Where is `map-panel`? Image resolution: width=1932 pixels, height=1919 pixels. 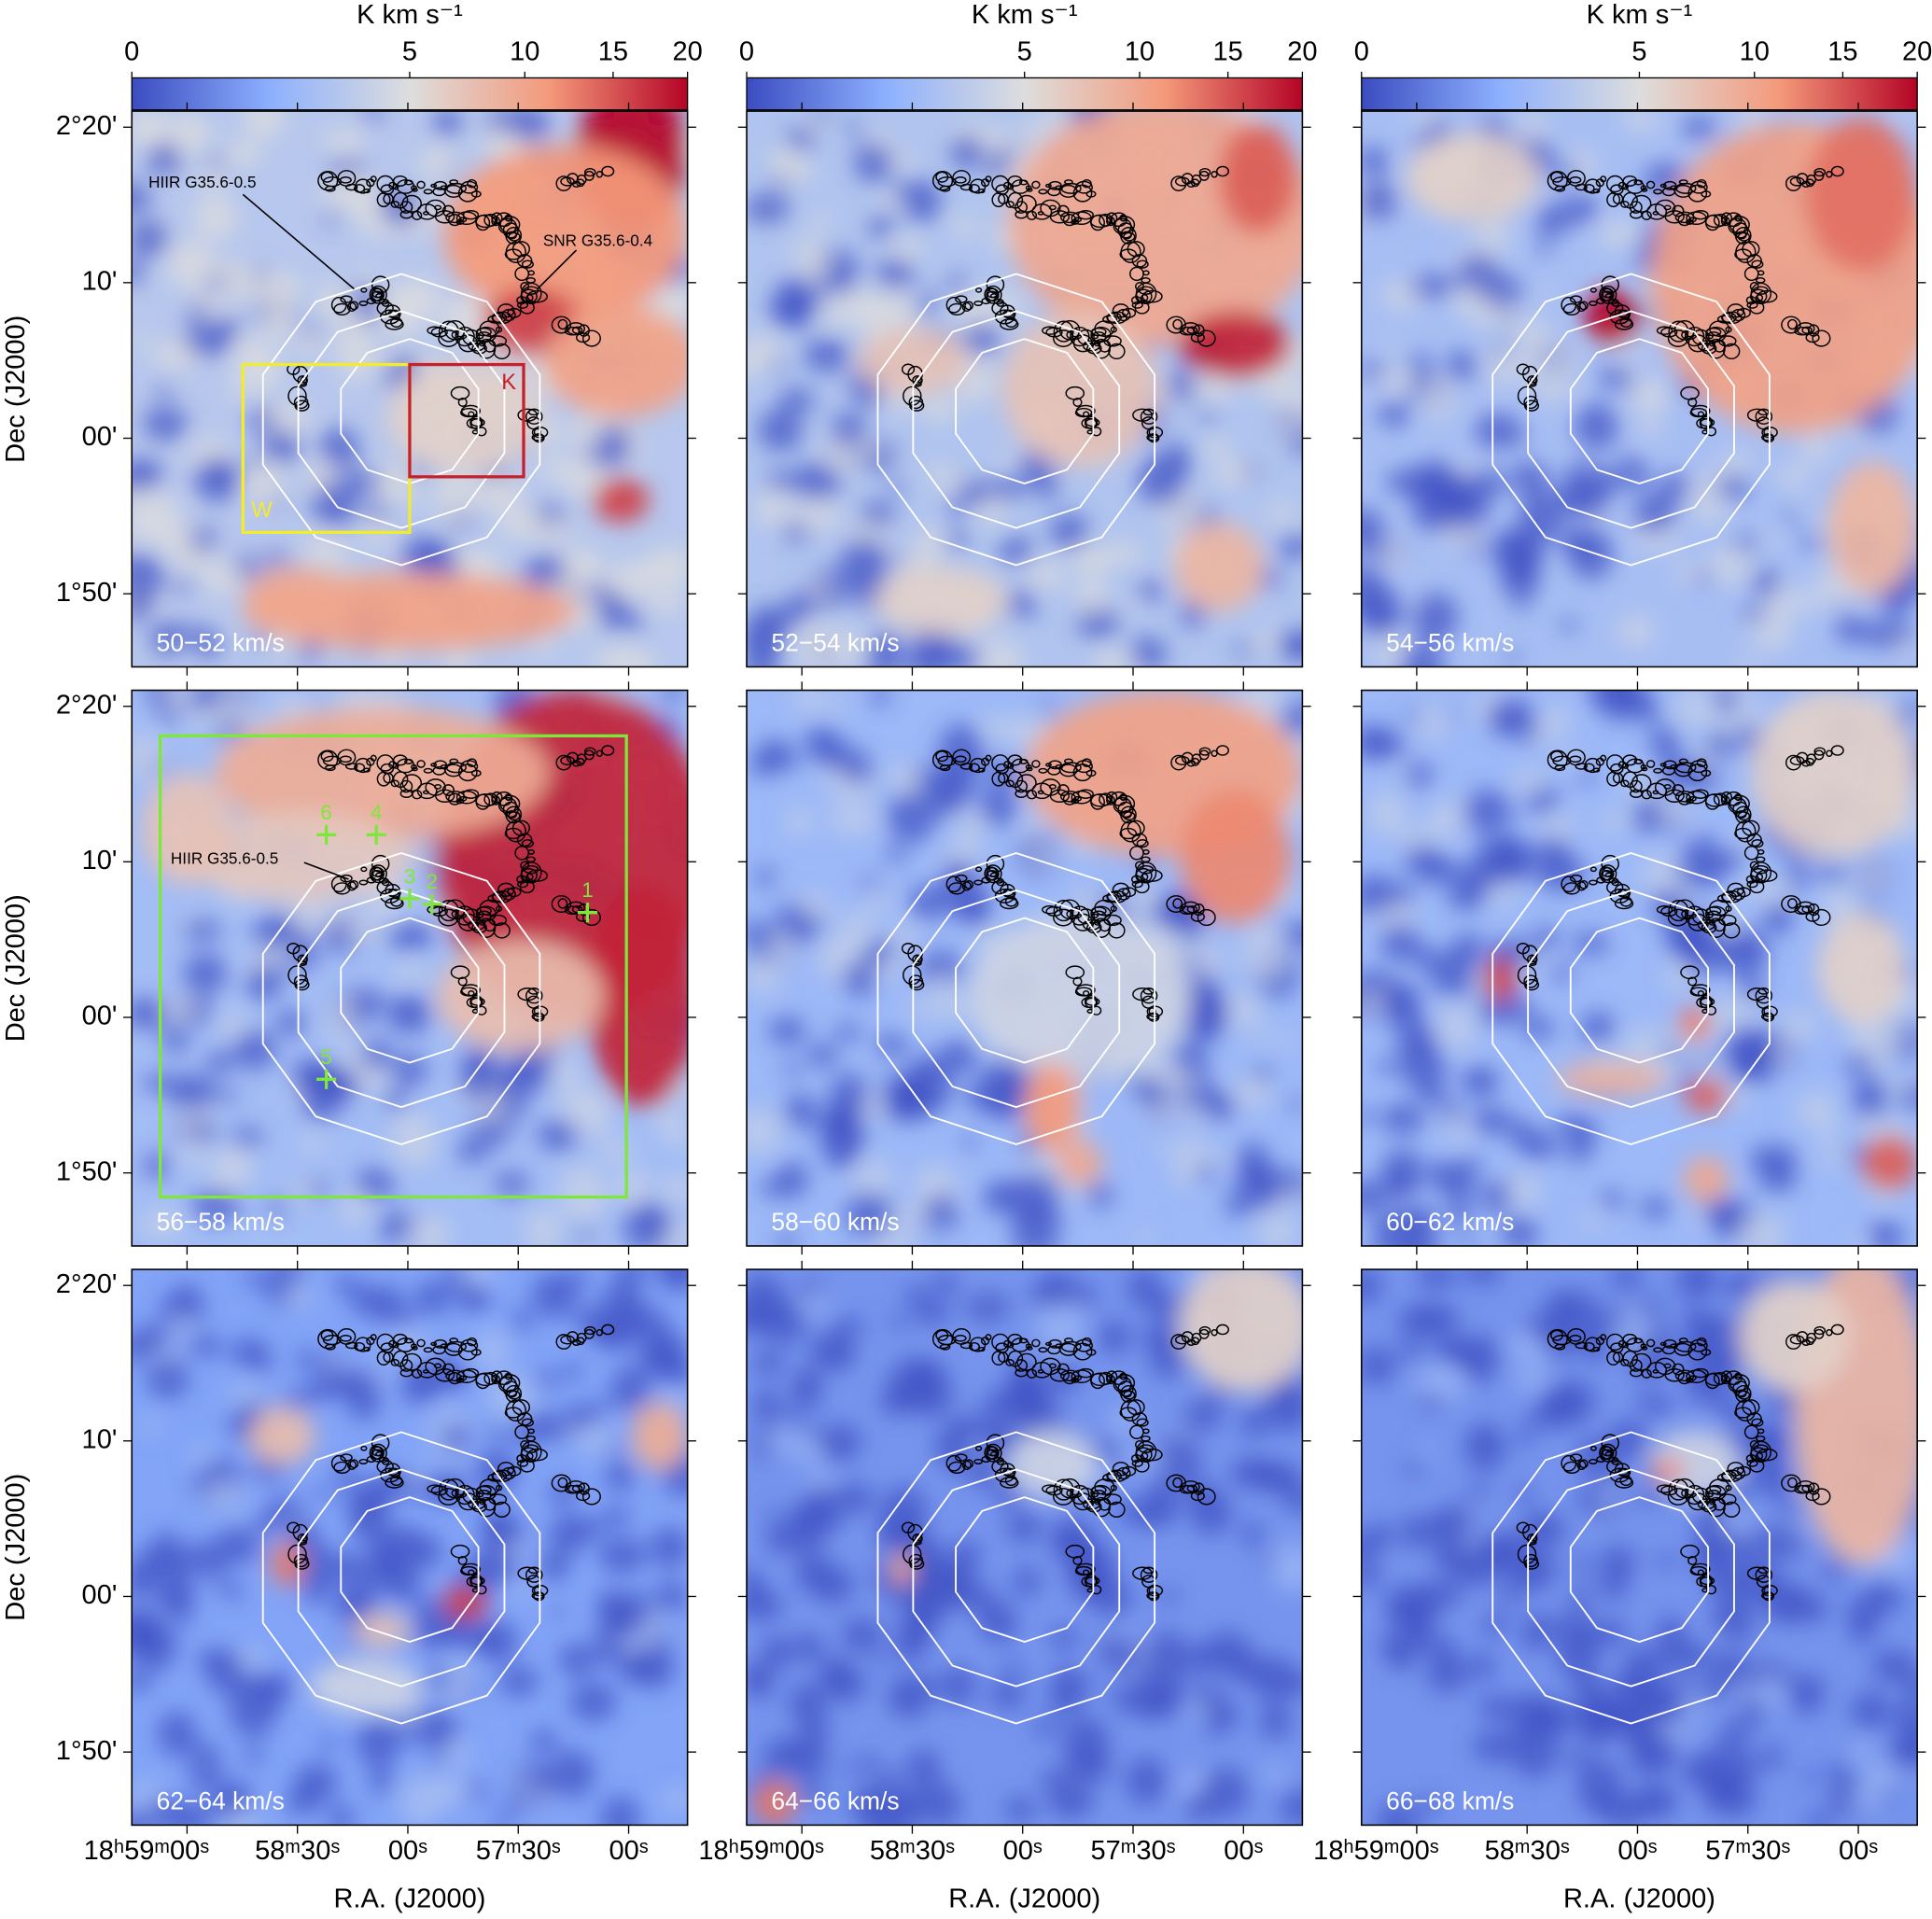 map-panel is located at coordinates (1639, 968).